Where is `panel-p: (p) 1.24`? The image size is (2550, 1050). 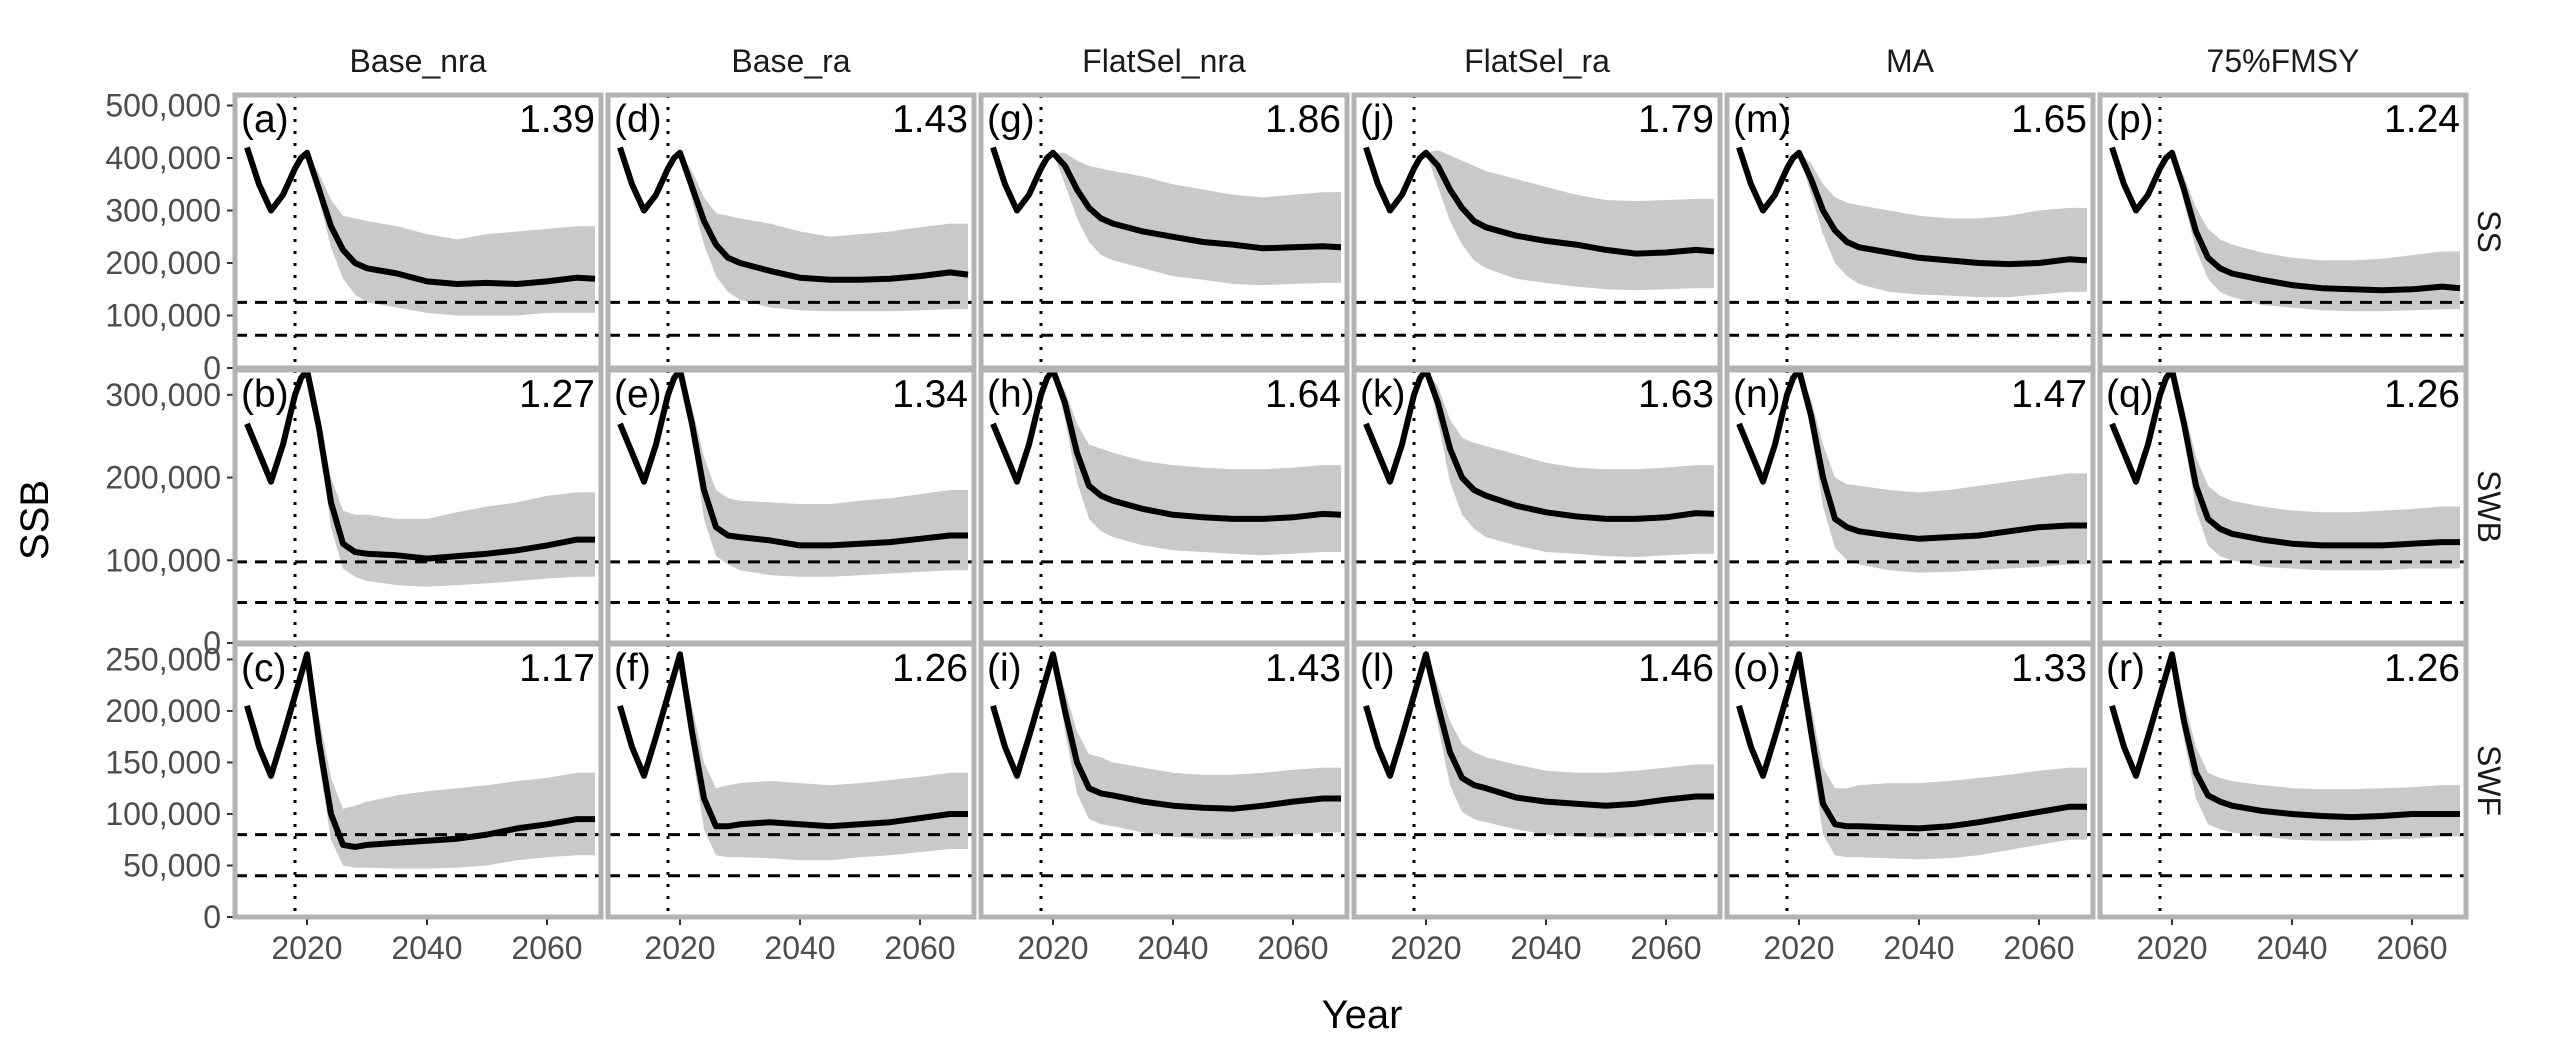
panel-p: (p) 1.24 is located at coordinates (2283, 231).